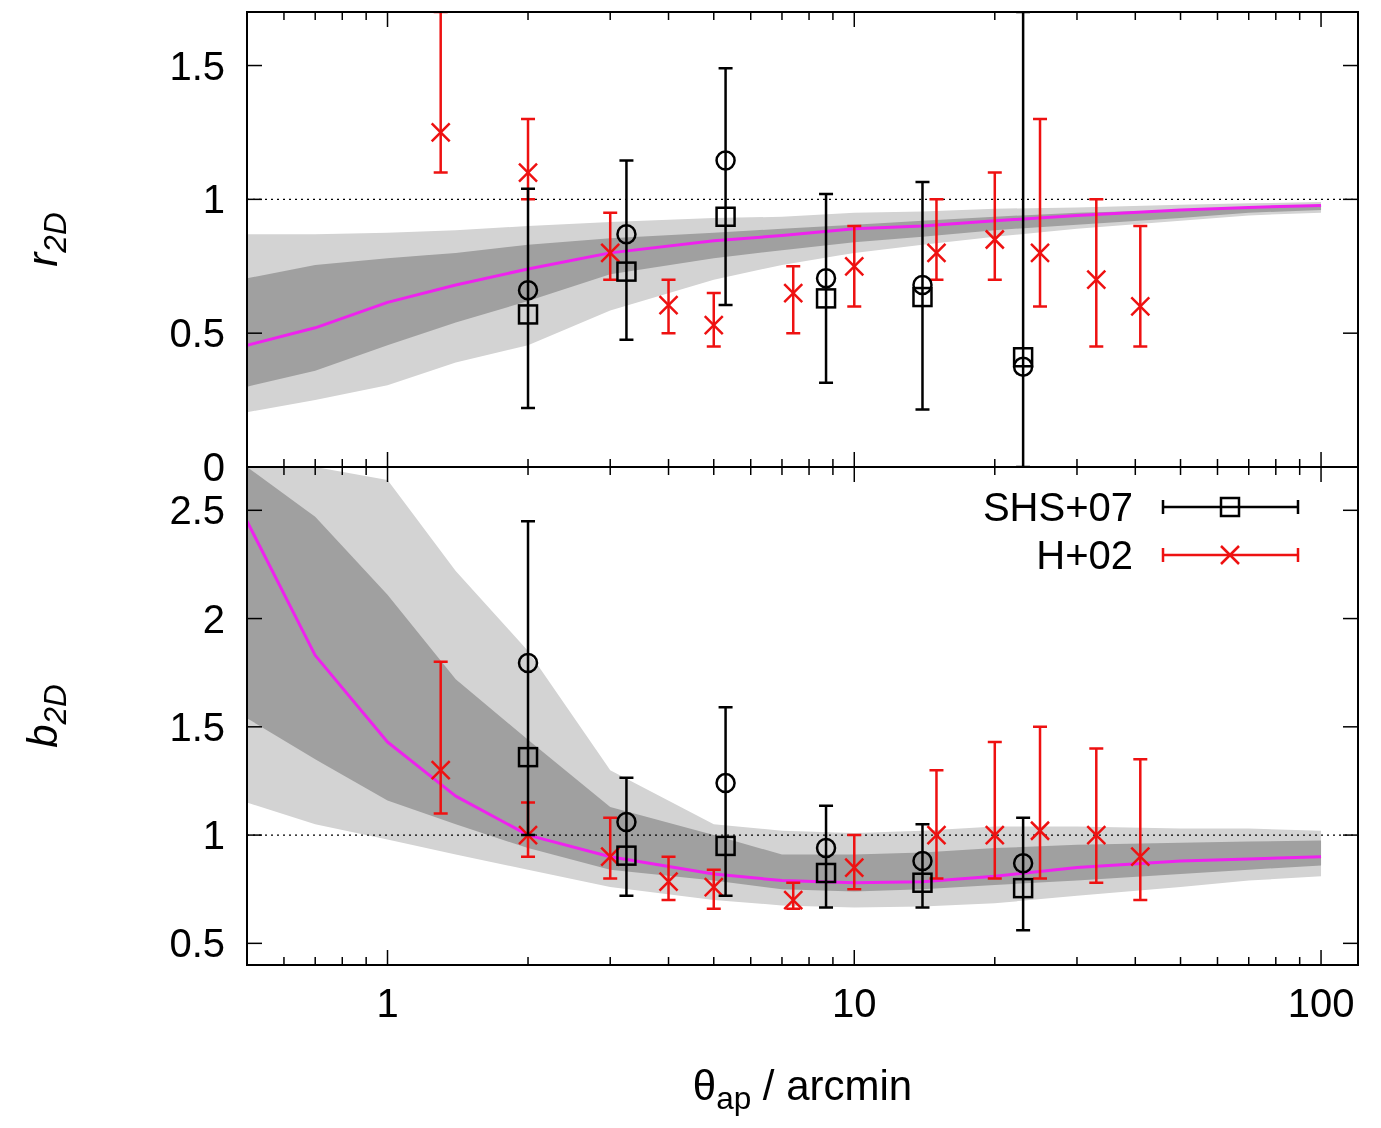  I want to click on y-tick-label: 2.5, so click(197, 510).